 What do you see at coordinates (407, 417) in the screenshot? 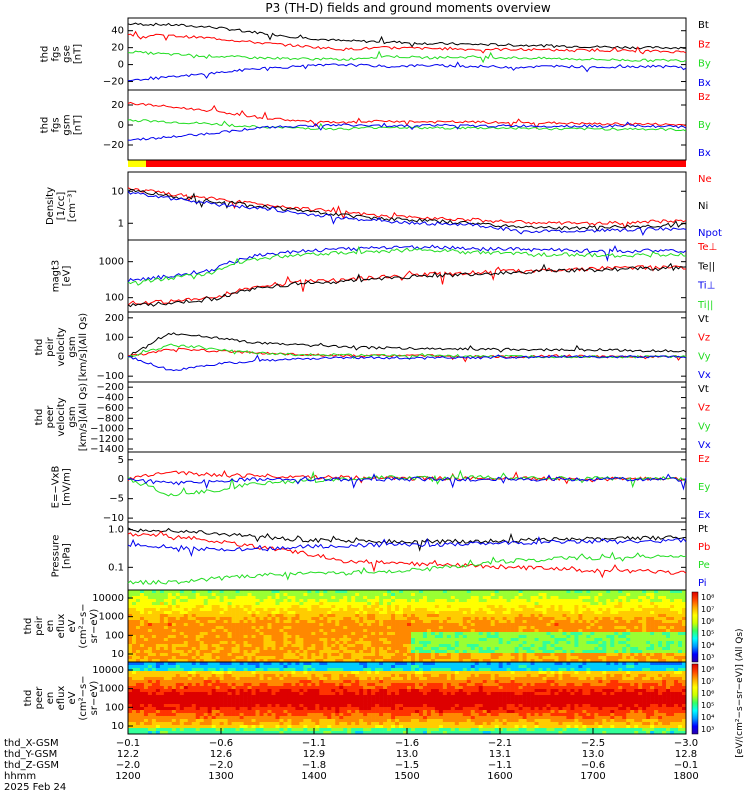
I see `frame-peer_velocity` at bounding box center [407, 417].